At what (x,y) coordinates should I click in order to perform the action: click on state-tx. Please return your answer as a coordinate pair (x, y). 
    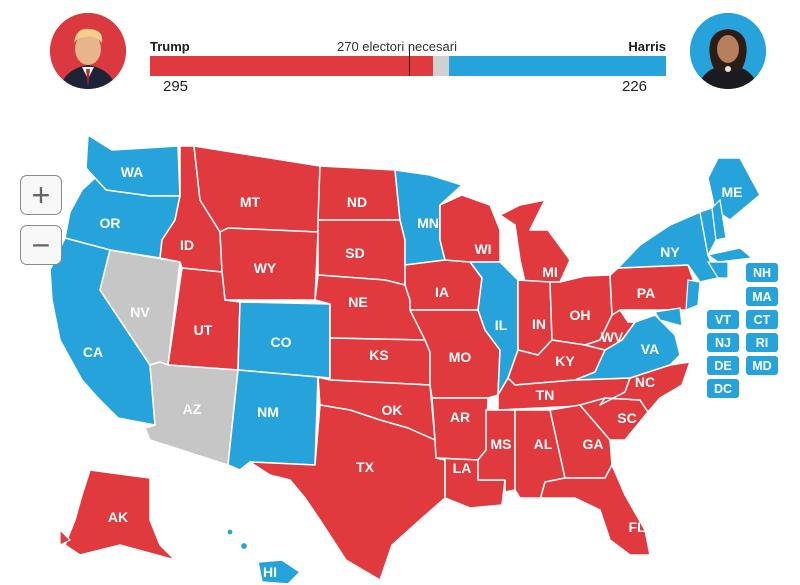
    Looking at the image, I should click on (347, 492).